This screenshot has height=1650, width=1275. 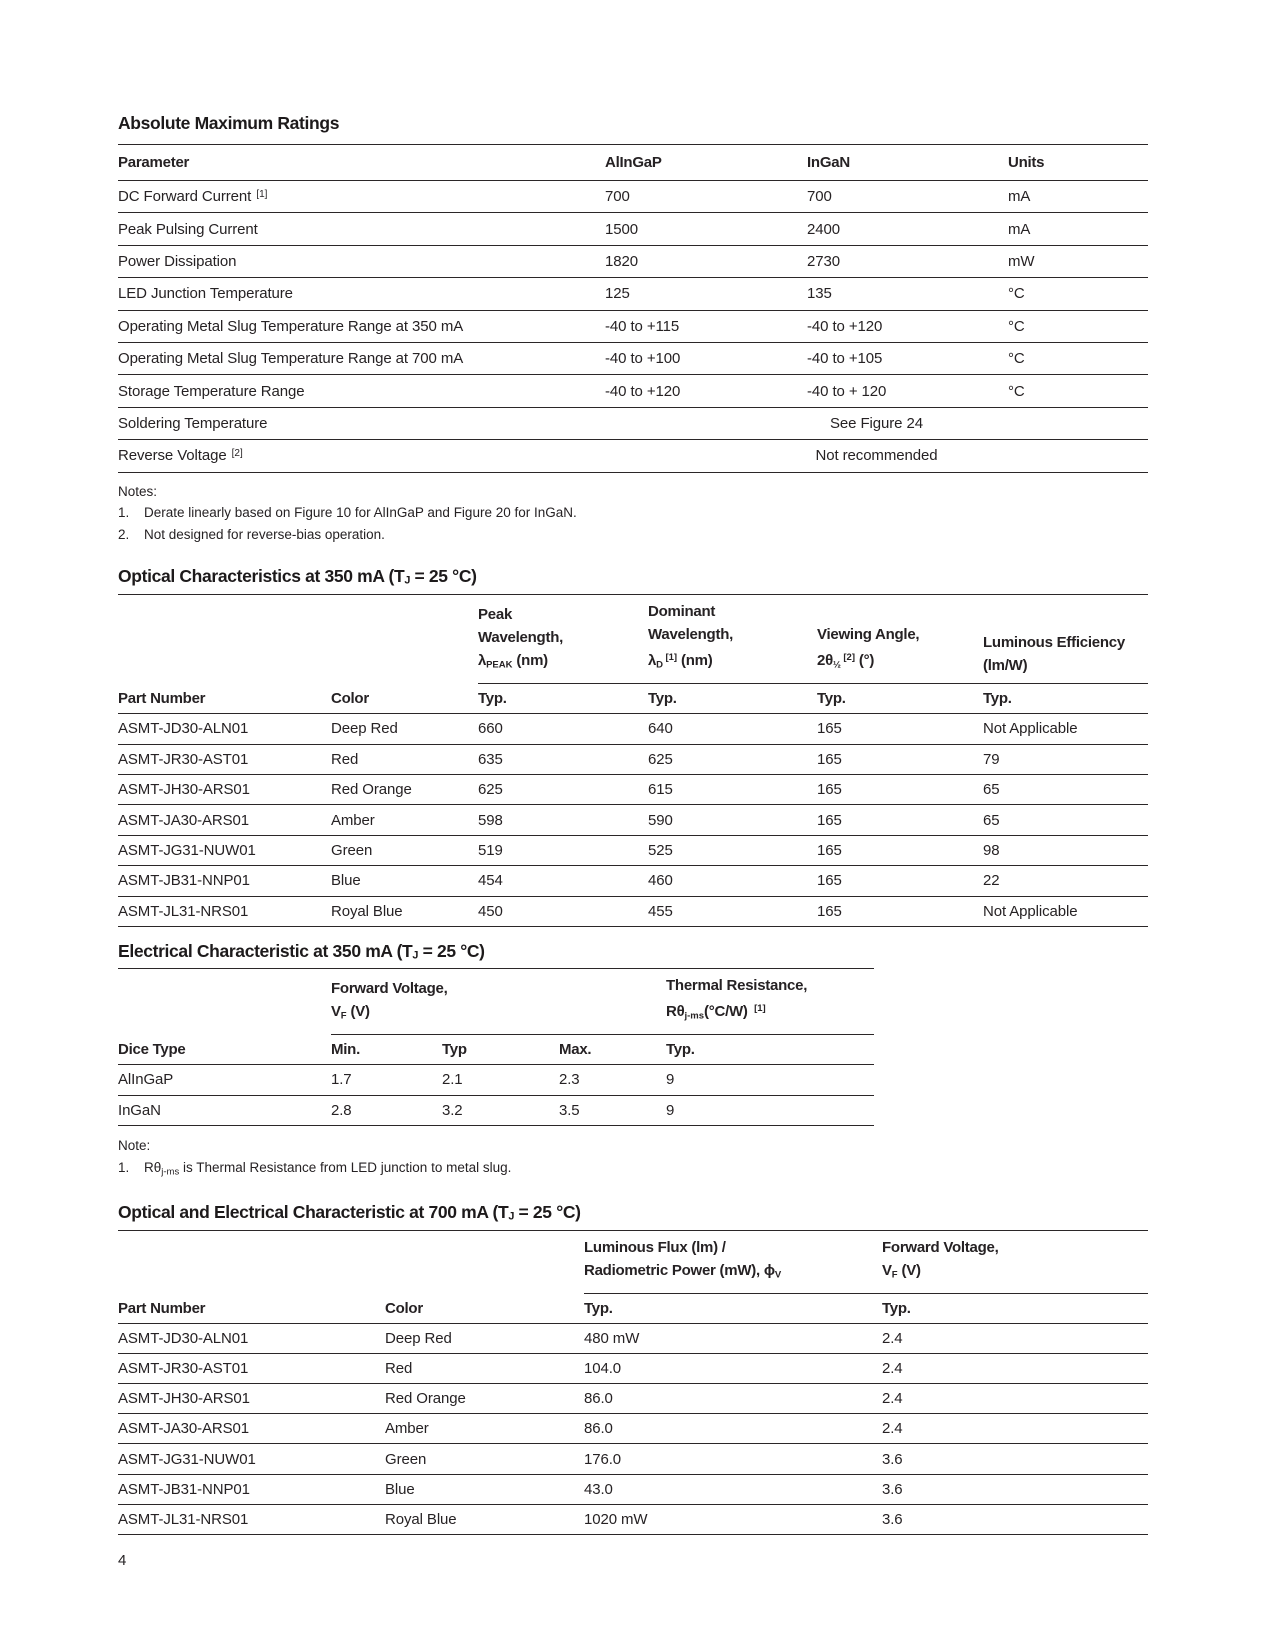 I want to click on header-line: Forward Voltage,, so click(x=940, y=1248).